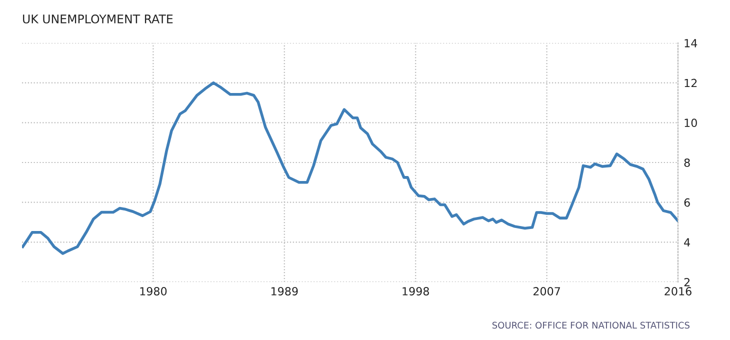  What do you see at coordinates (415, 291) in the screenshot?
I see `x-tick-label: 1998` at bounding box center [415, 291].